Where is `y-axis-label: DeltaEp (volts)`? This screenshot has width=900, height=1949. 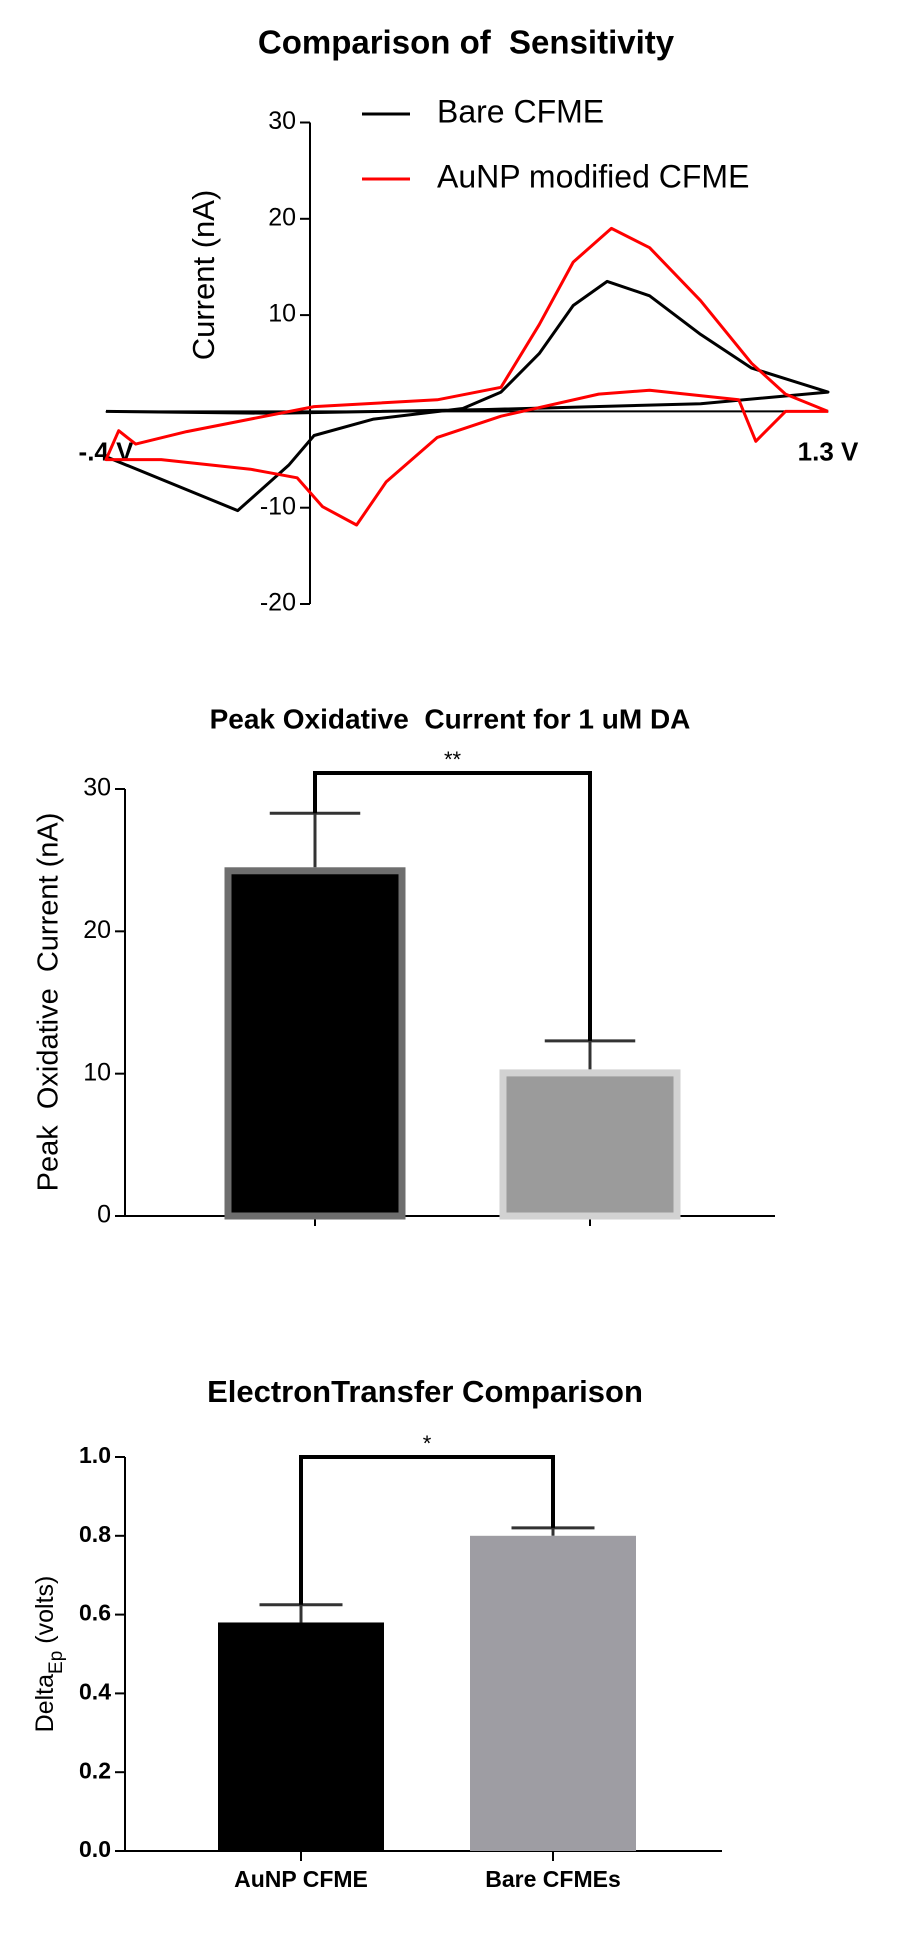 y-axis-label: DeltaEp (volts) is located at coordinates (49, 1654).